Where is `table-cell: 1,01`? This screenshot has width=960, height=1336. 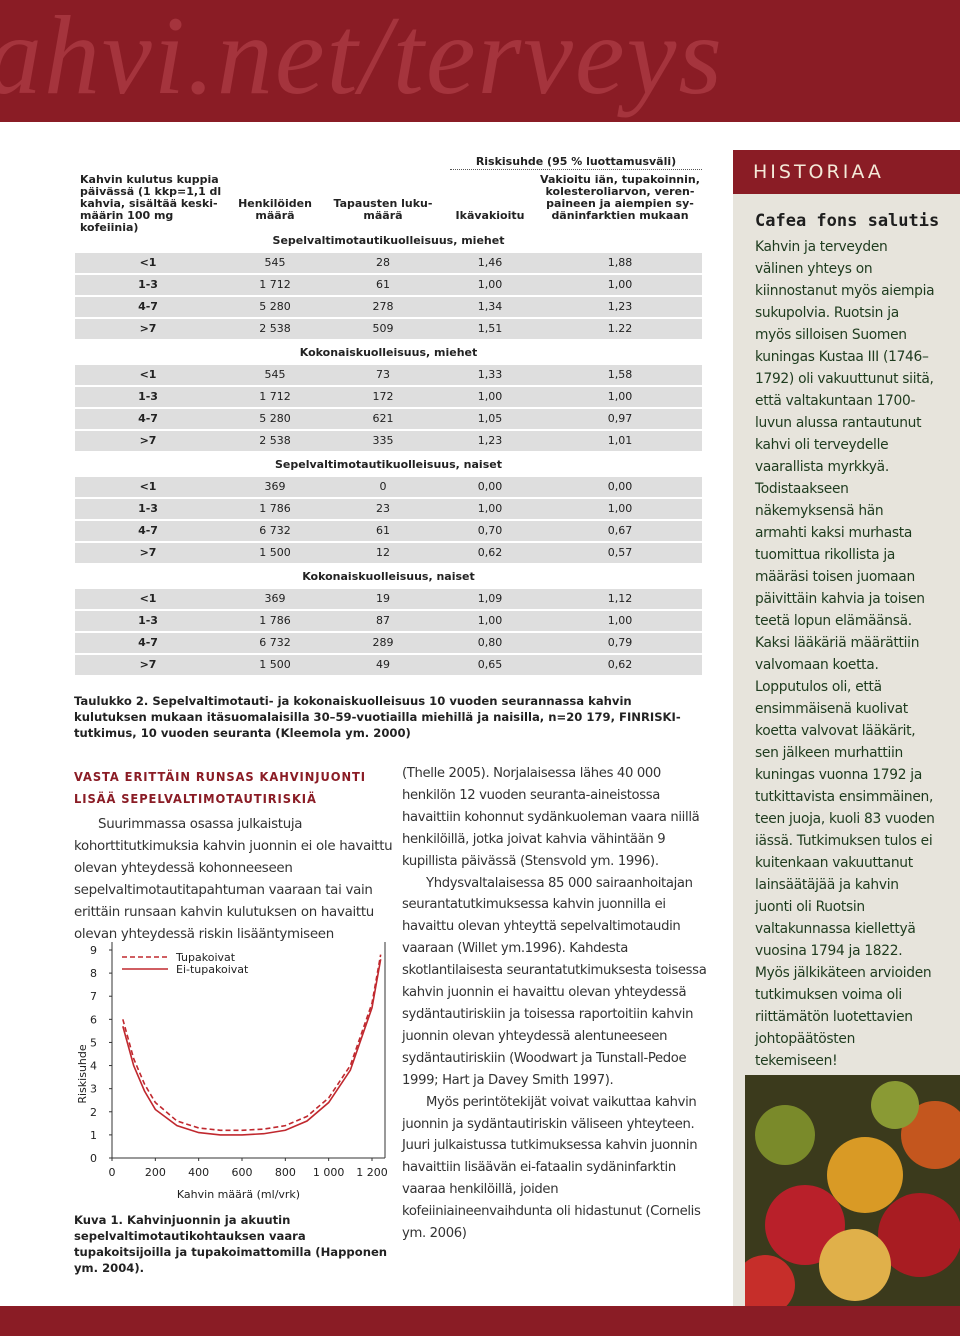 table-cell: 1,01 is located at coordinates (620, 440).